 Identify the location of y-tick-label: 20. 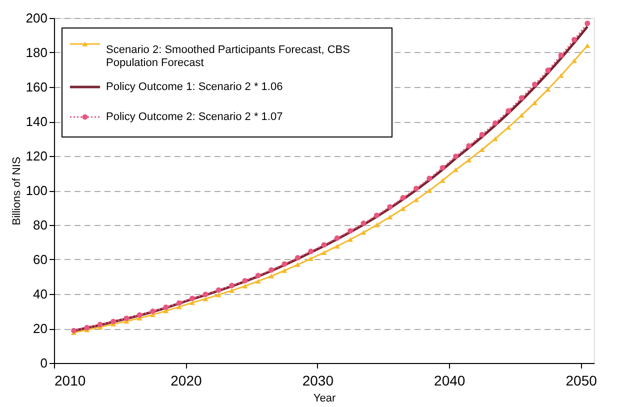
(40, 328).